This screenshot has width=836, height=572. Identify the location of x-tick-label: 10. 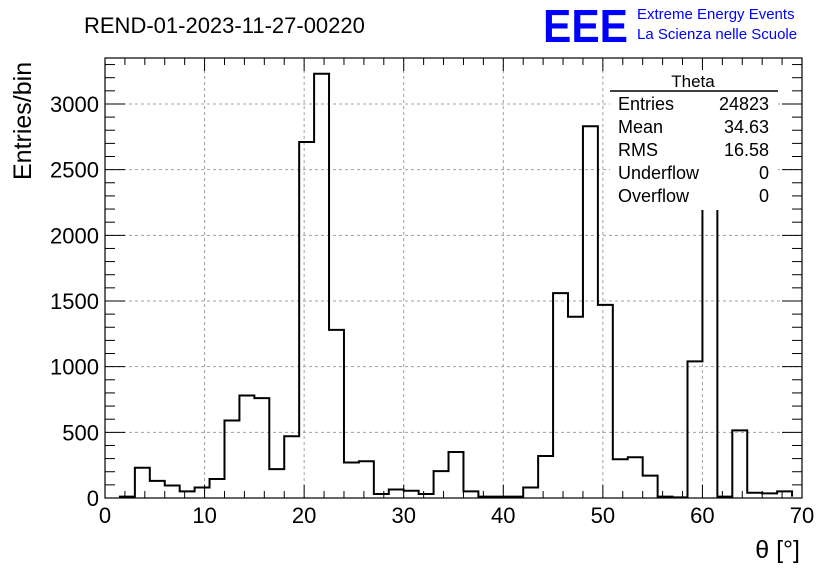
(204, 515).